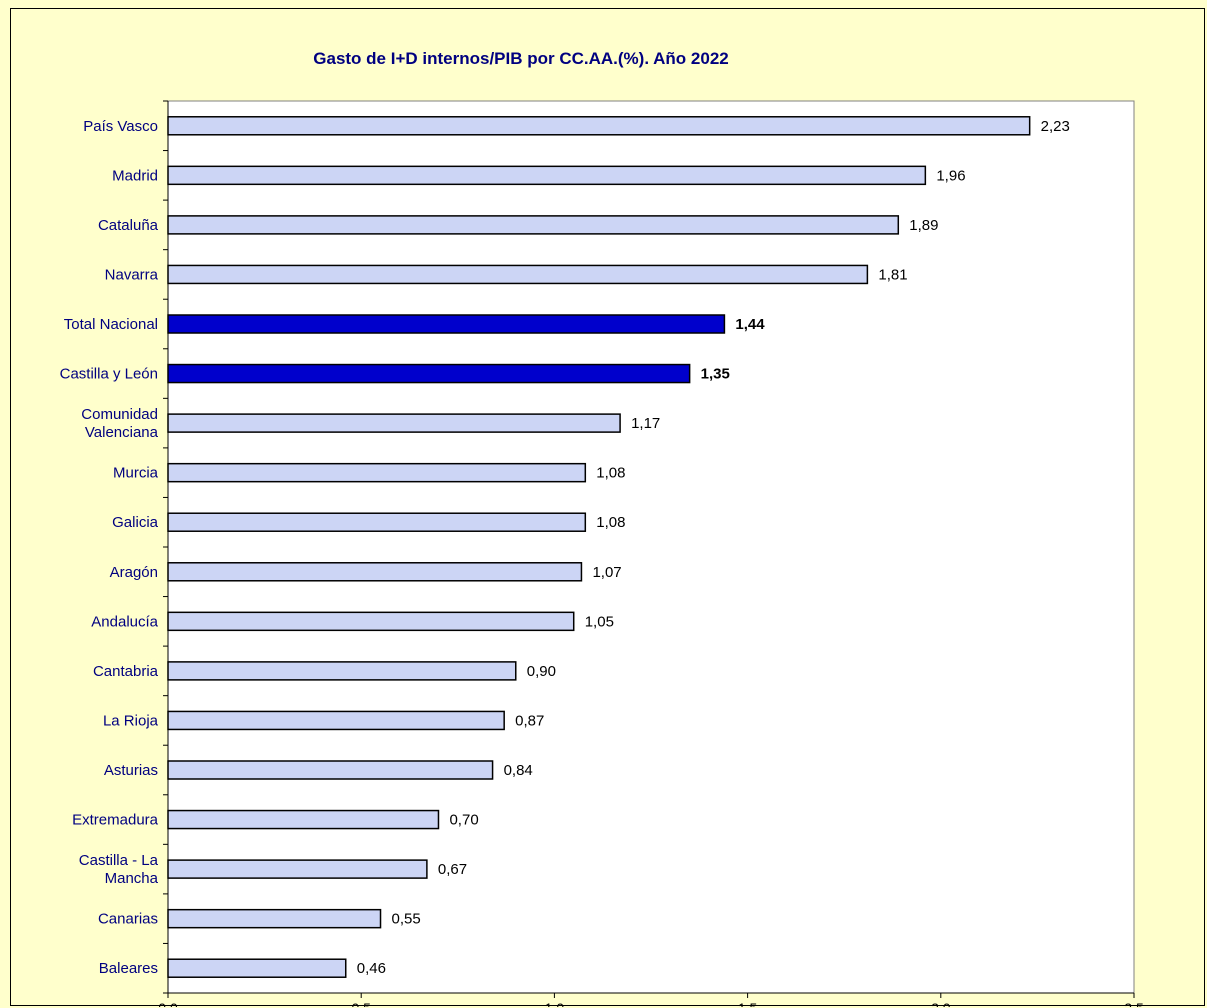 The image size is (1207, 1008). I want to click on value-label: 1,44, so click(750, 324).